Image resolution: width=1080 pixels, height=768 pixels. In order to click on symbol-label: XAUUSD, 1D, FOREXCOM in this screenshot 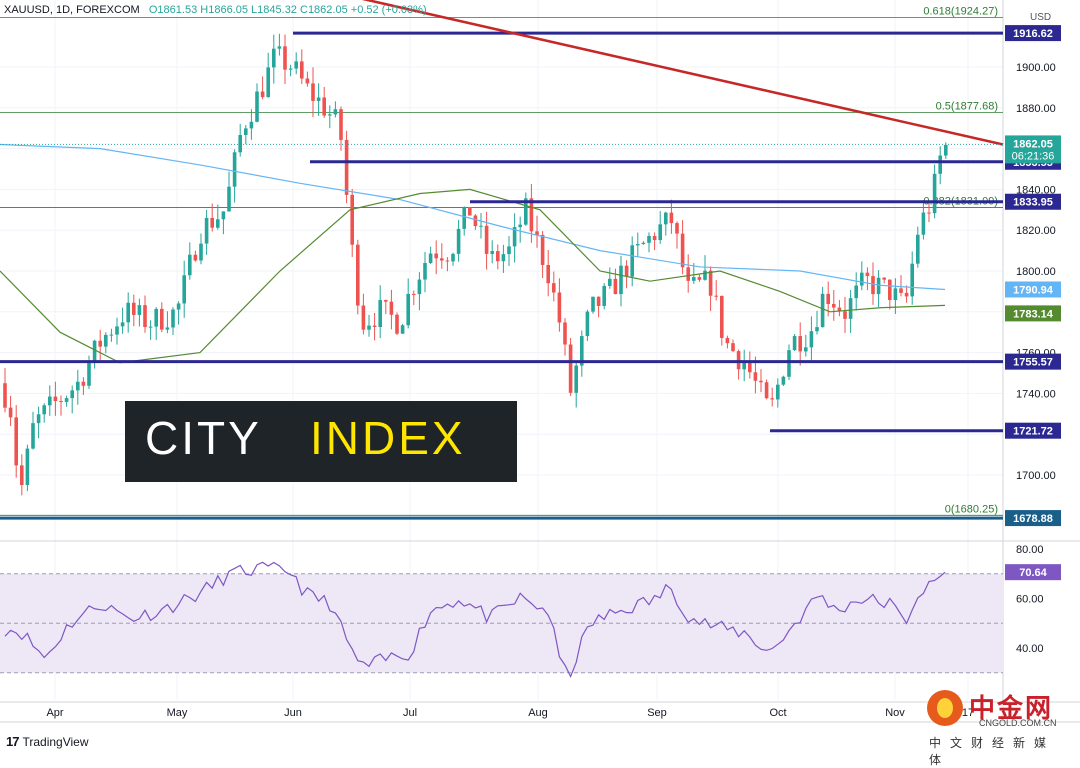, I will do `click(72, 10)`.